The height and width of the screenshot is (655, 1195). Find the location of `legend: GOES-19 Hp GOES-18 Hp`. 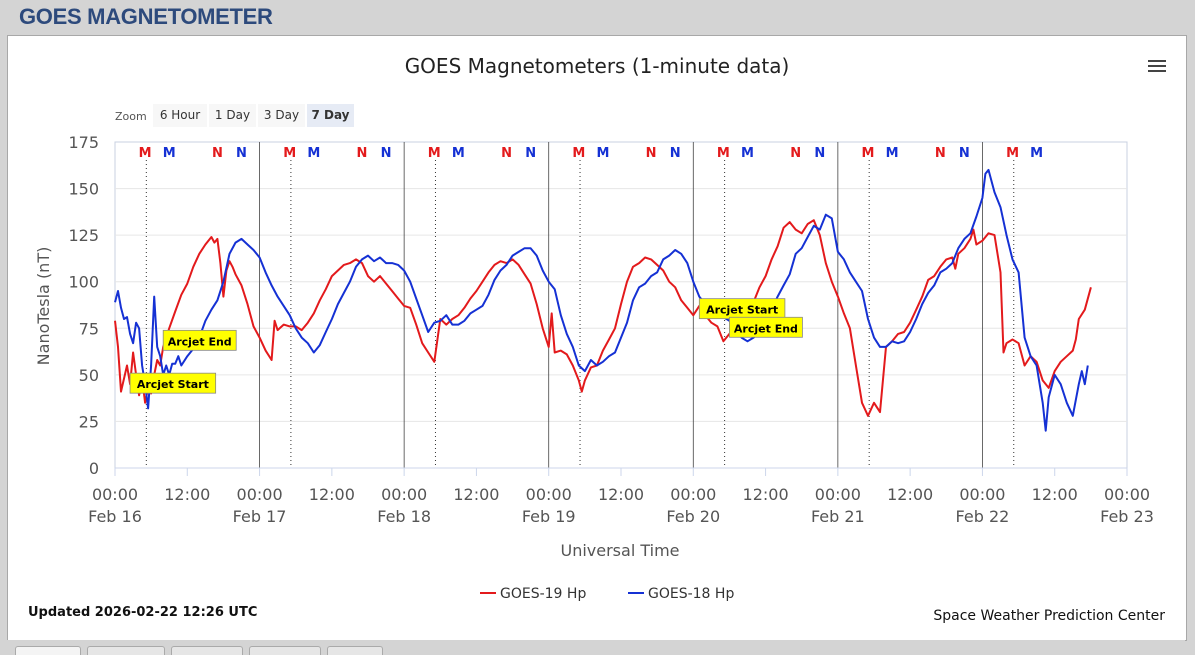

legend: GOES-19 Hp GOES-18 Hp is located at coordinates (607, 594).